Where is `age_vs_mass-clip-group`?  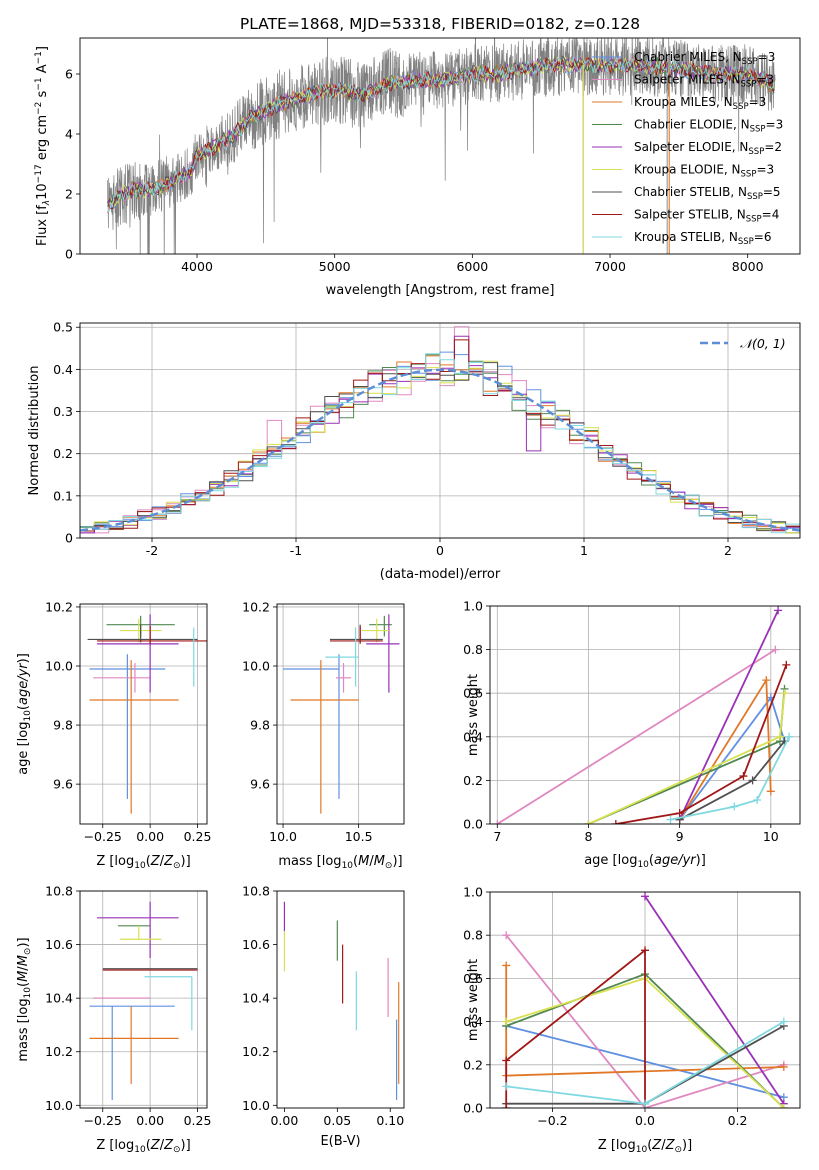 age_vs_mass-clip-group is located at coordinates (341, 714).